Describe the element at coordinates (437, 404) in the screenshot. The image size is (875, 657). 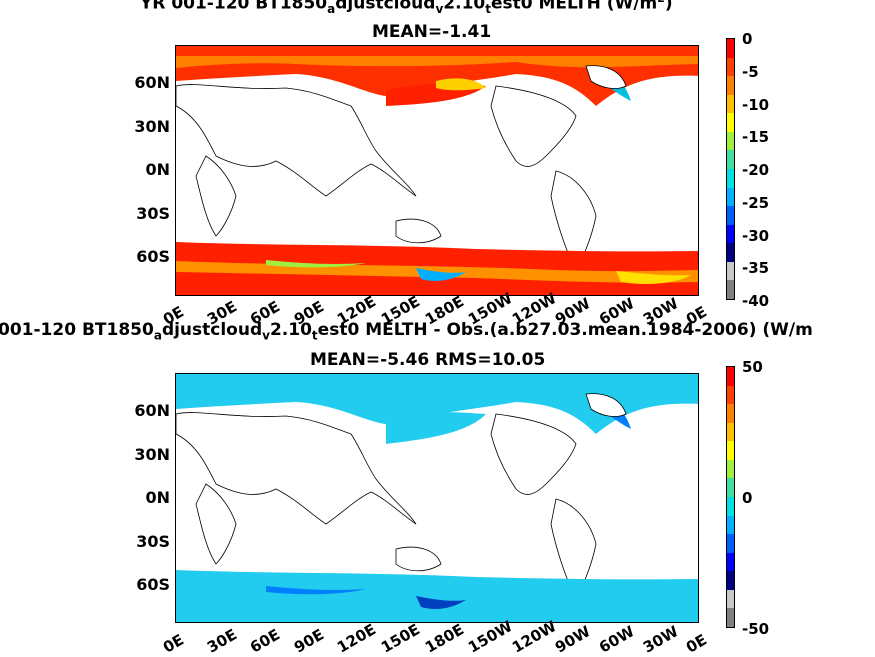
I see `arctic-bias-band` at that location.